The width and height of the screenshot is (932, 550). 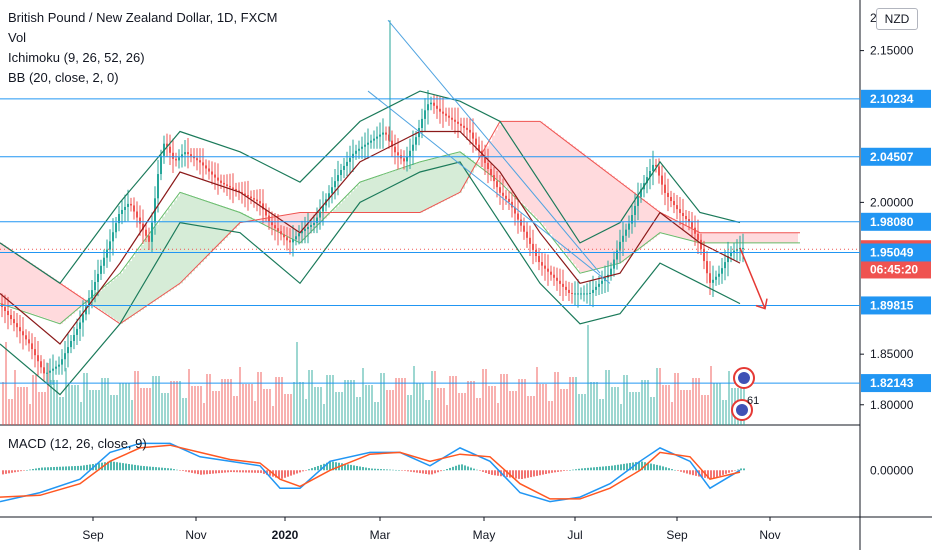 I want to click on macd-legend: MACD (12, 26, close, 9), so click(x=77, y=443).